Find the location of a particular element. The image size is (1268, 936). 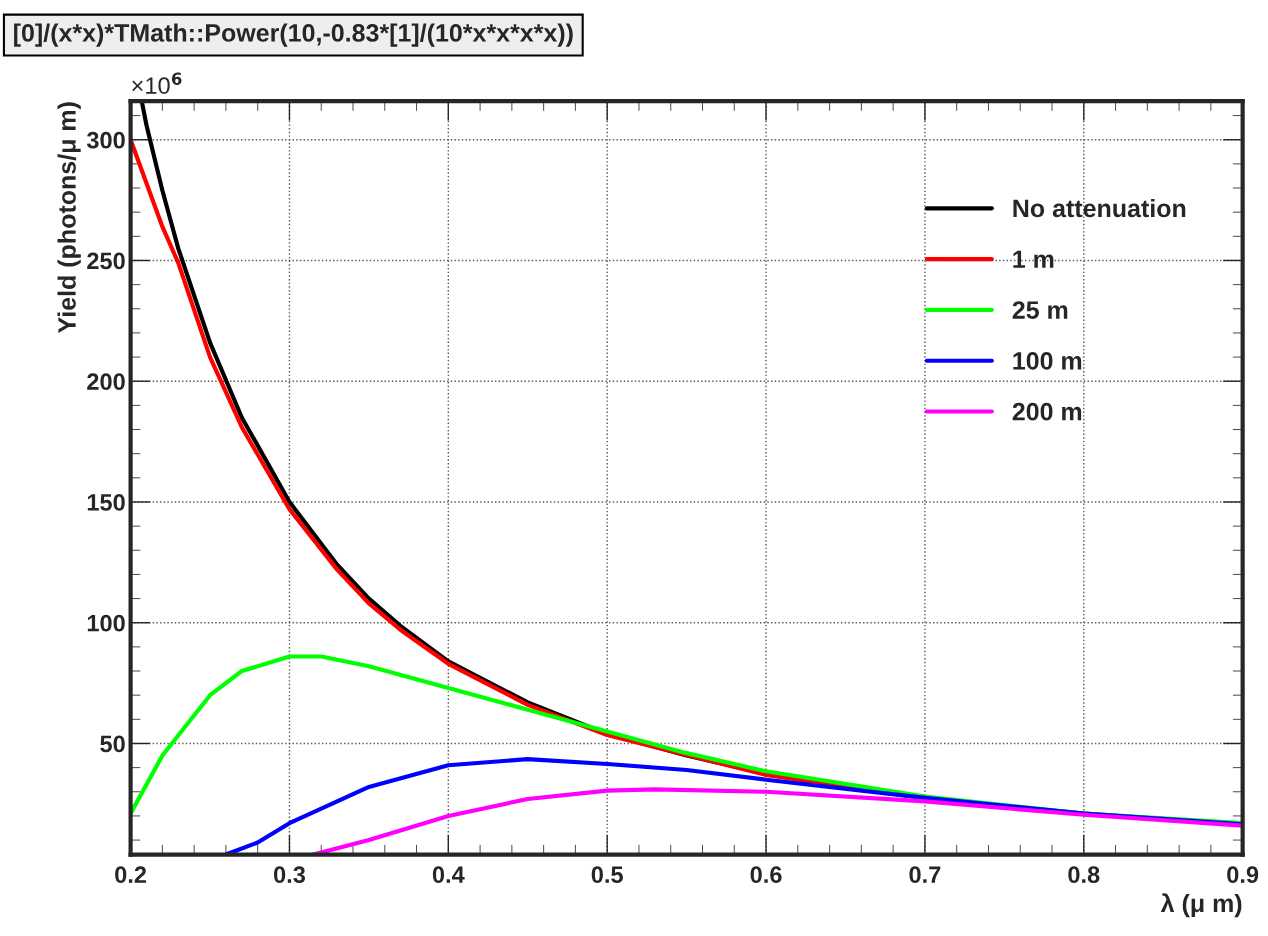

y-tick-label: 100 is located at coordinates (106, 623).